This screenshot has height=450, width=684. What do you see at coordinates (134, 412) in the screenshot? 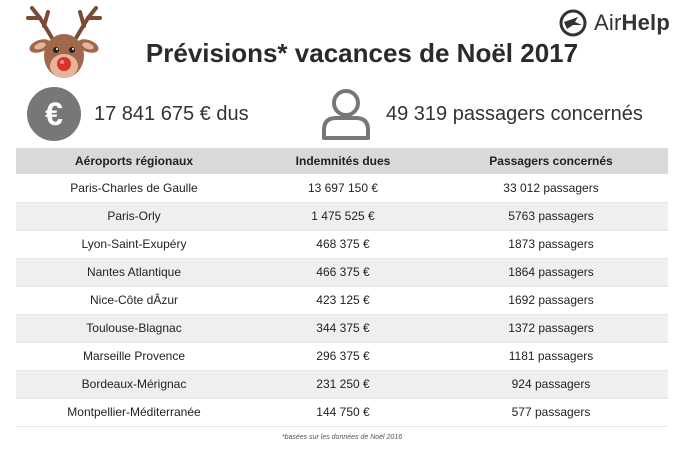
I see `airport-cell: Montpellier-Méditerranée` at bounding box center [134, 412].